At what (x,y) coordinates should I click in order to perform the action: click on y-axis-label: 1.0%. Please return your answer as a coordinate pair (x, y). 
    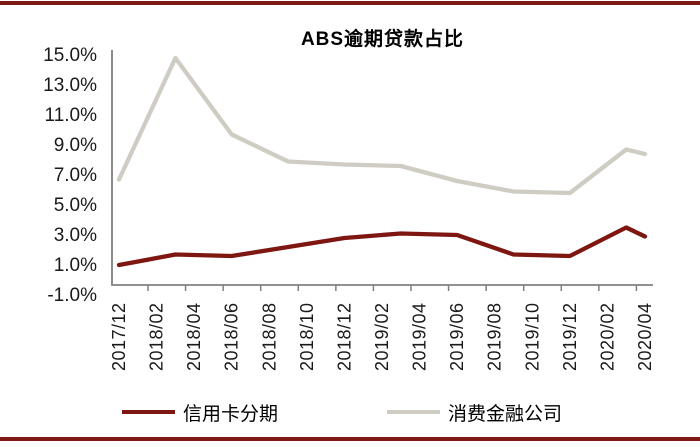
    Looking at the image, I should click on (75, 265).